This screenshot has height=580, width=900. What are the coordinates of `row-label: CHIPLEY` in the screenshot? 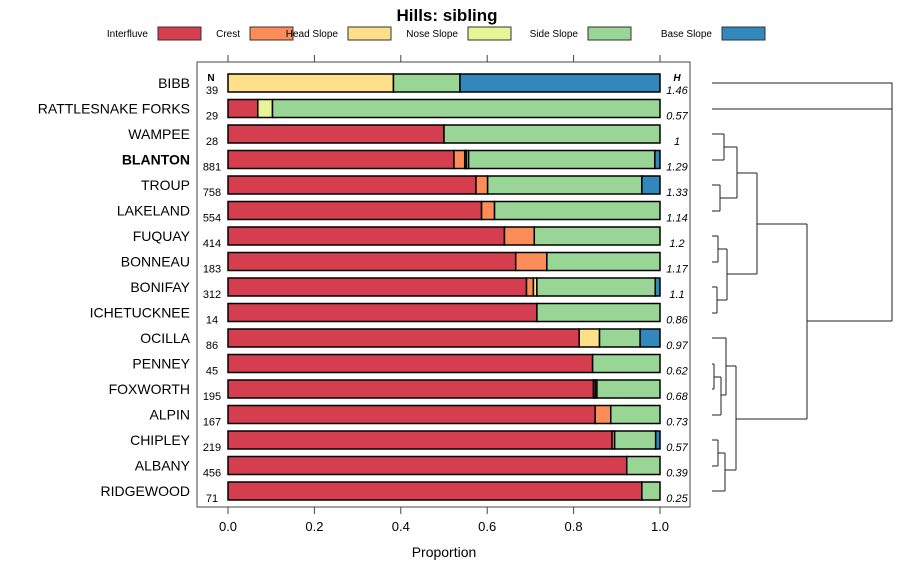 It's located at (160, 440).